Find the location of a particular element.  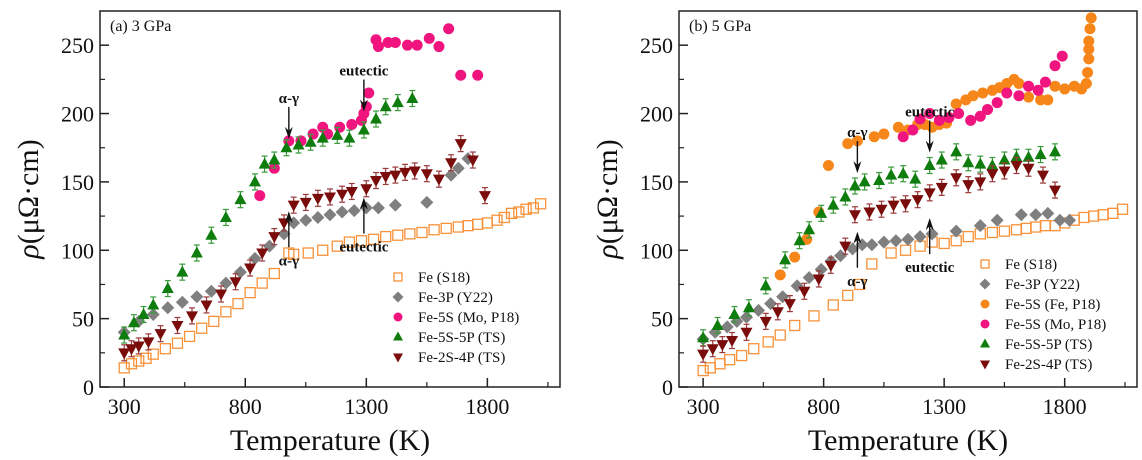

x-tick-label: 1800 is located at coordinates (487, 406).